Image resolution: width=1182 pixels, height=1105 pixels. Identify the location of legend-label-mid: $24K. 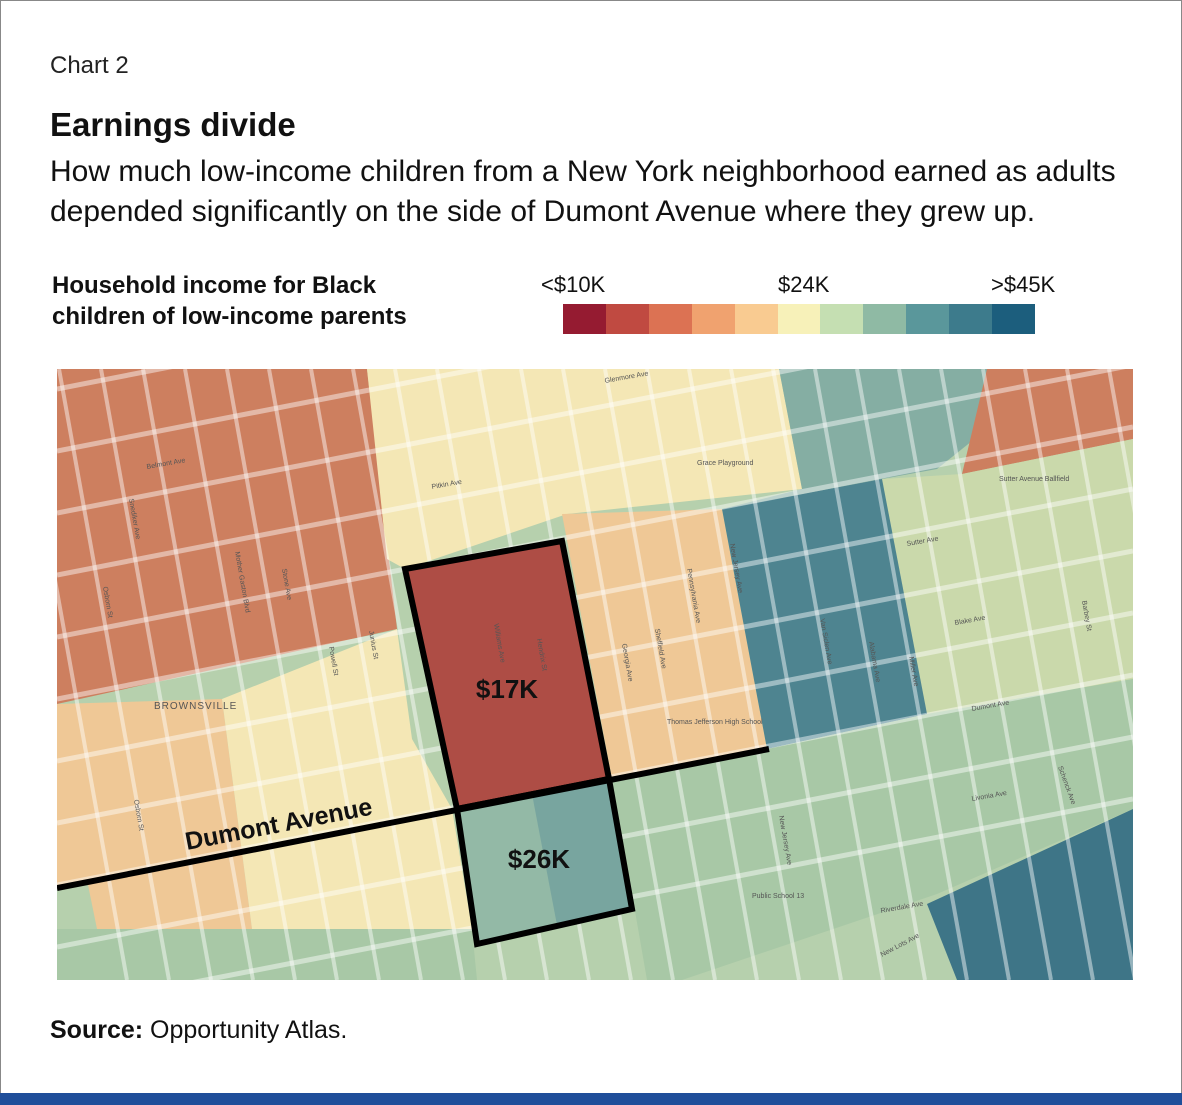
(804, 284).